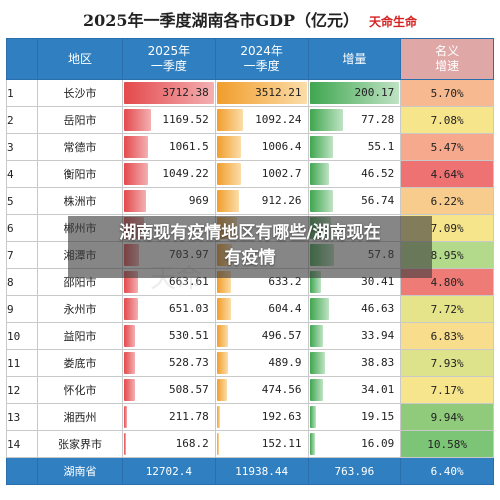 The height and width of the screenshot is (500, 500). What do you see at coordinates (447, 444) in the screenshot?
I see `row-rate: 10.58%` at bounding box center [447, 444].